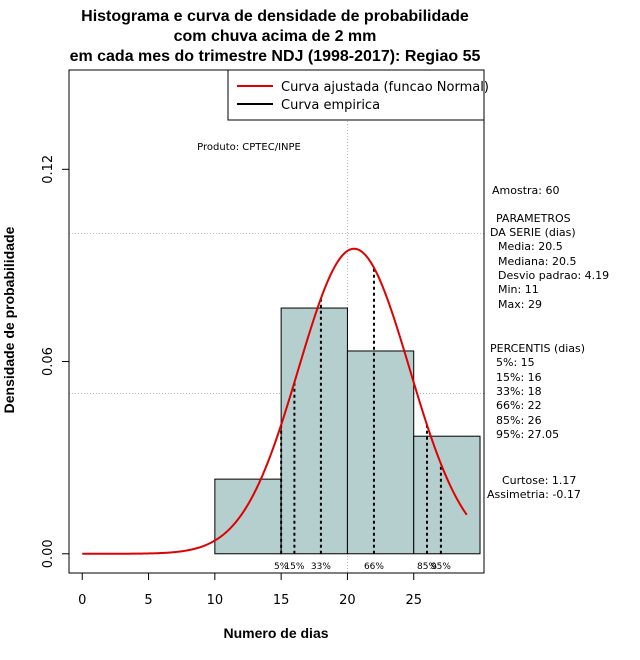  Describe the element at coordinates (275, 633) in the screenshot. I see `x-axis-title: Numero de dias` at that location.